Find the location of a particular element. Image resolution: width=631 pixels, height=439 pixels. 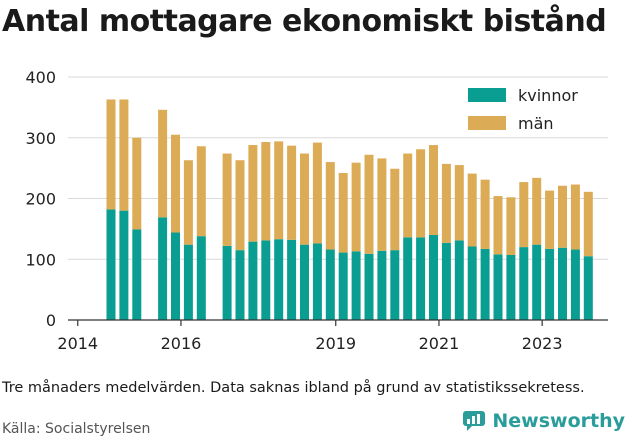

legend-label: män is located at coordinates (536, 123).